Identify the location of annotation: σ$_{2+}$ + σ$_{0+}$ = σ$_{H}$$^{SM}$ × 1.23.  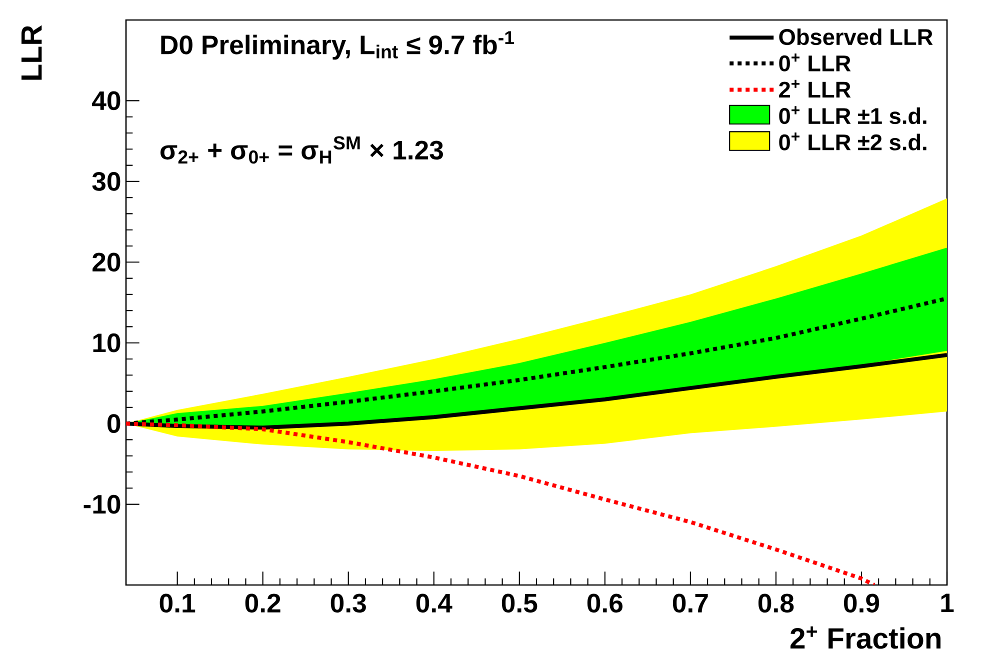
(301, 150).